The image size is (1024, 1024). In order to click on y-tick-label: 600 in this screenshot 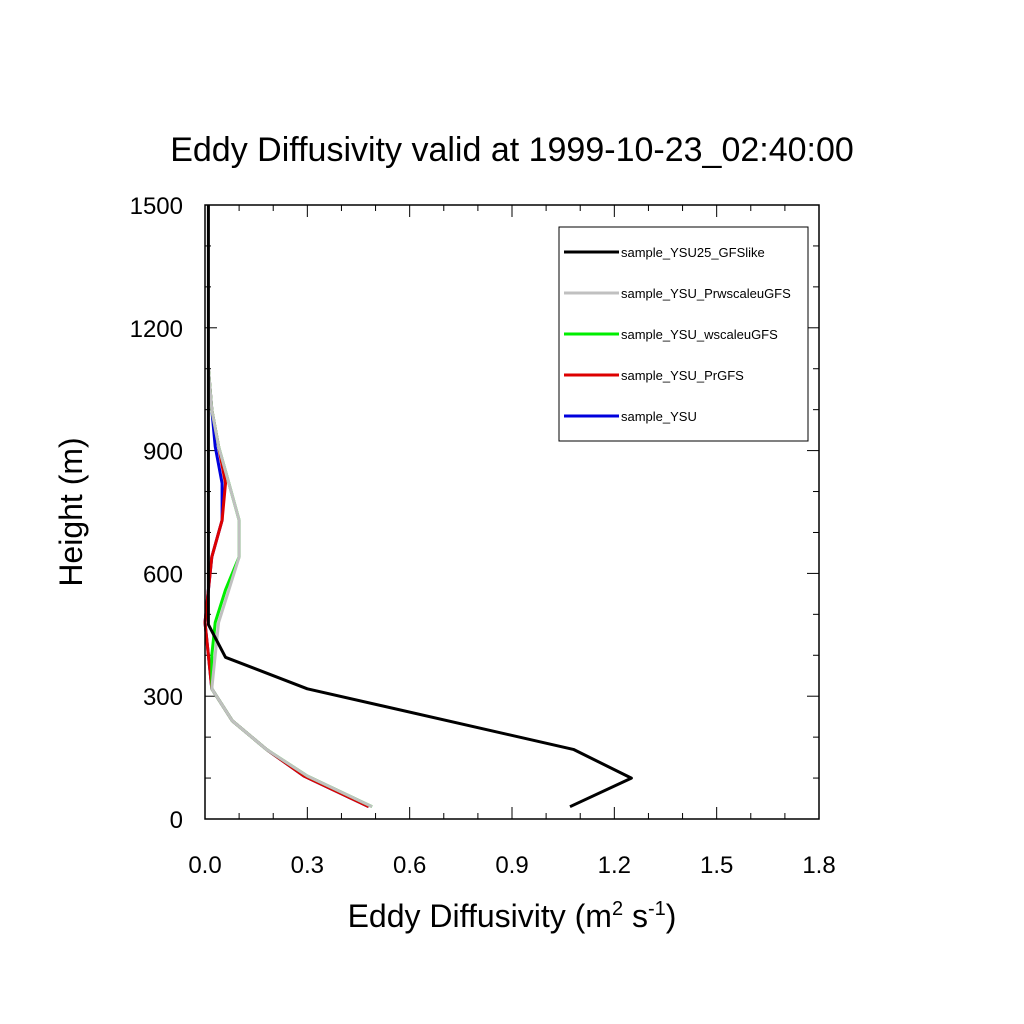, I will do `click(163, 574)`.